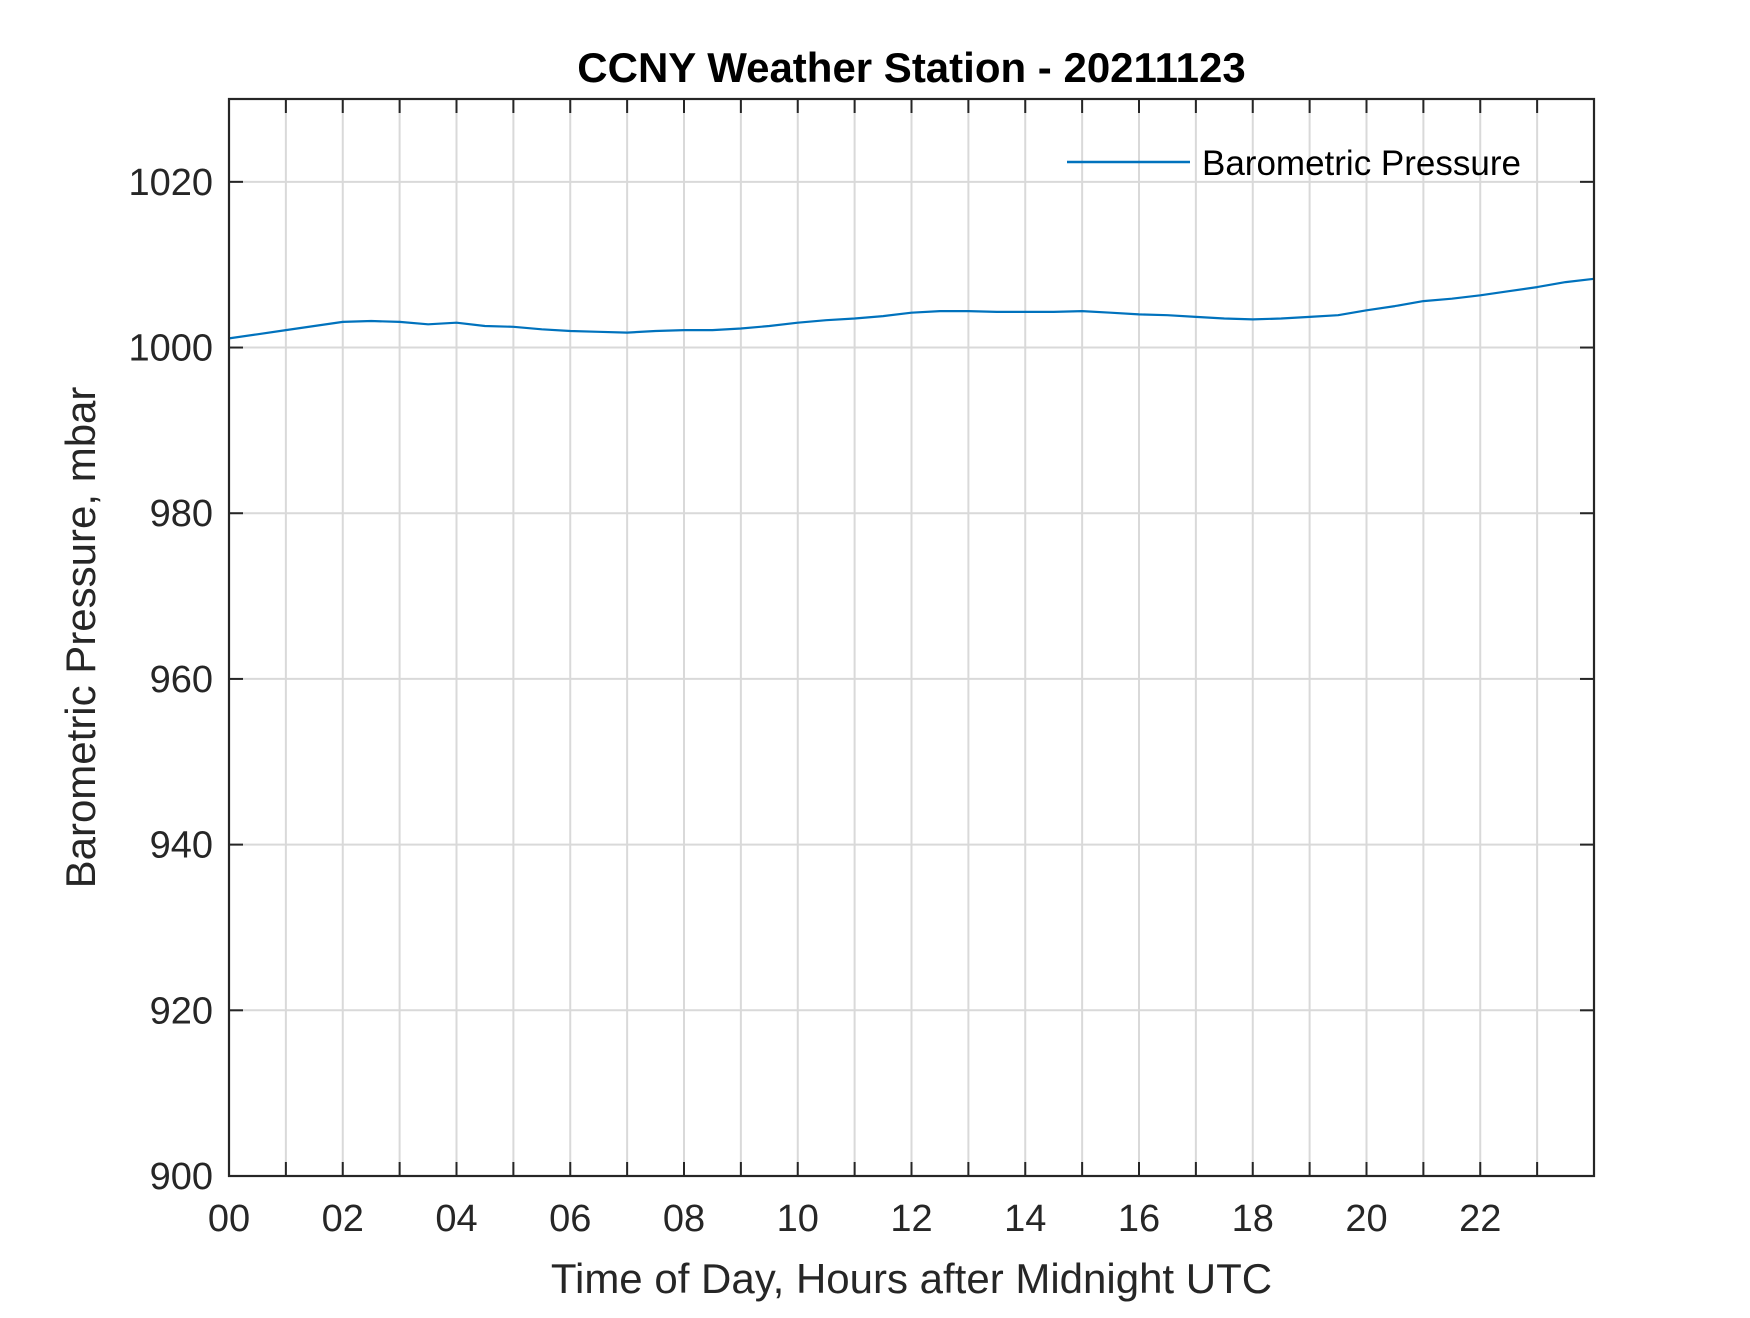 The height and width of the screenshot is (1318, 1750). I want to click on x-tick-label: 08, so click(684, 1219).